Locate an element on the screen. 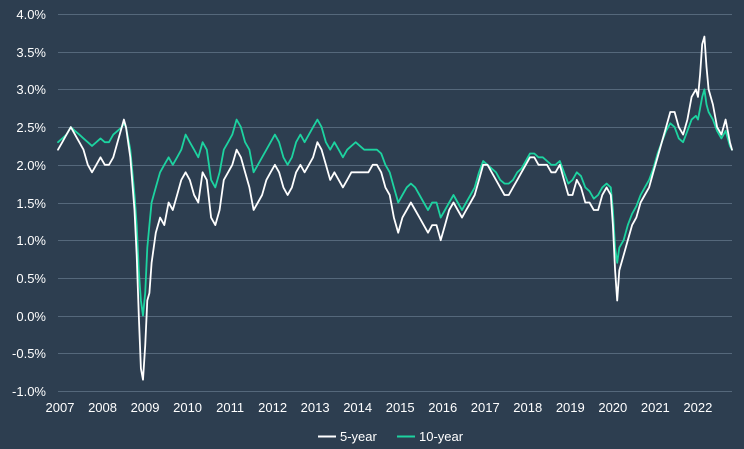 The height and width of the screenshot is (449, 744). x-tick-label: 2010 is located at coordinates (187, 407).